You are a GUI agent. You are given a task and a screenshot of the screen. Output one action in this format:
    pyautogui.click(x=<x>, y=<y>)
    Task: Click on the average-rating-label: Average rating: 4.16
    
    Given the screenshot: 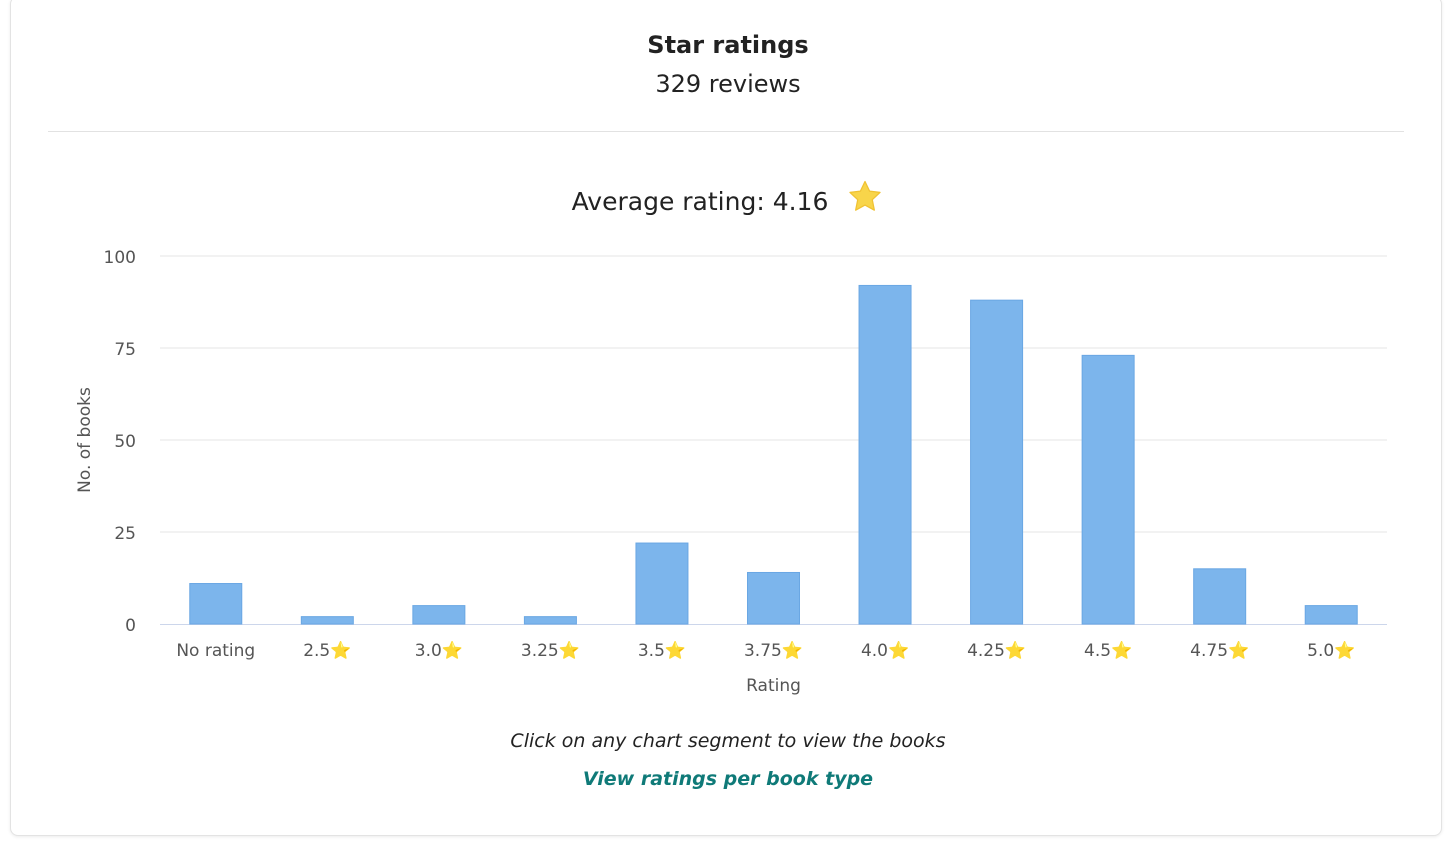 What is the action you would take?
    pyautogui.click(x=700, y=201)
    